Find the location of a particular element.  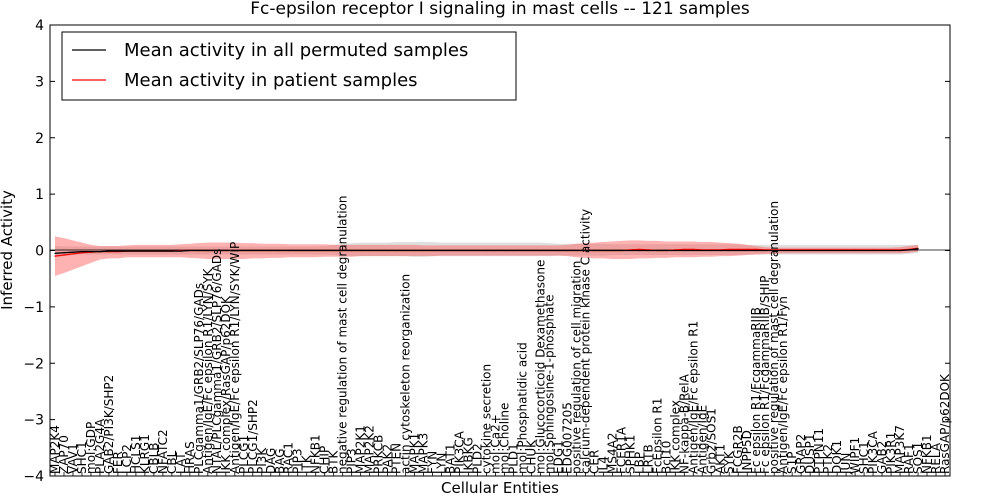

x-tick-label: RAF1 is located at coordinates (909, 458).